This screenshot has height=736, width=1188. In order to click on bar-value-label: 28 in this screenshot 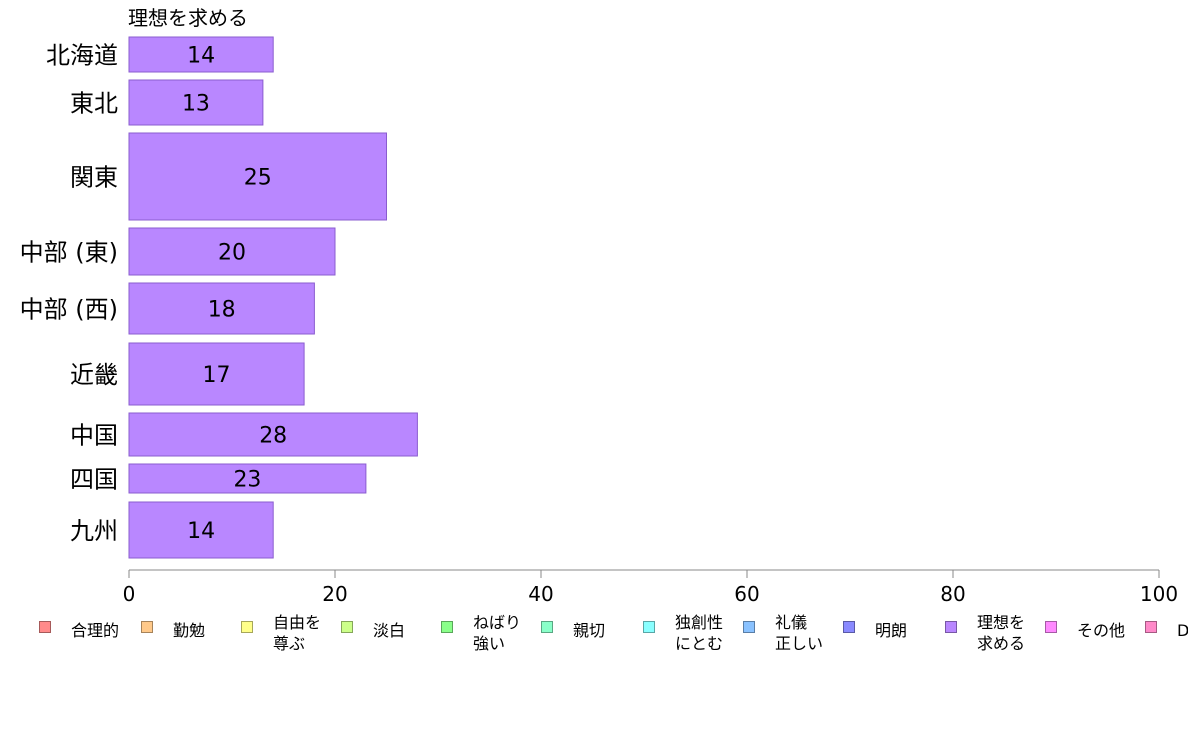, I will do `click(273, 436)`.